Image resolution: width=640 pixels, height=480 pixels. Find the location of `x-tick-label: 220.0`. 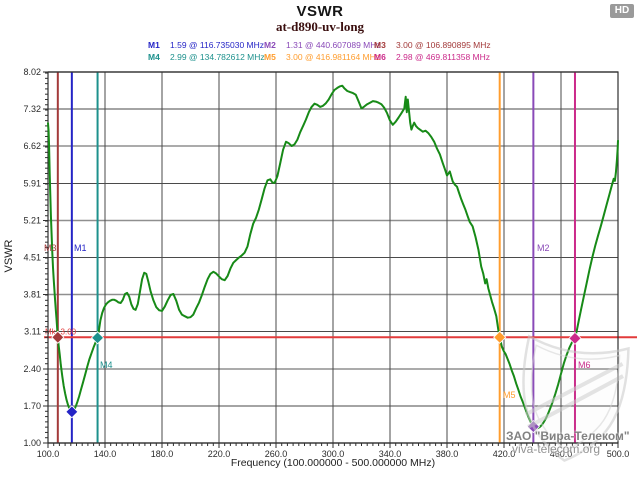

x-tick-label: 220.0 is located at coordinates (219, 454).